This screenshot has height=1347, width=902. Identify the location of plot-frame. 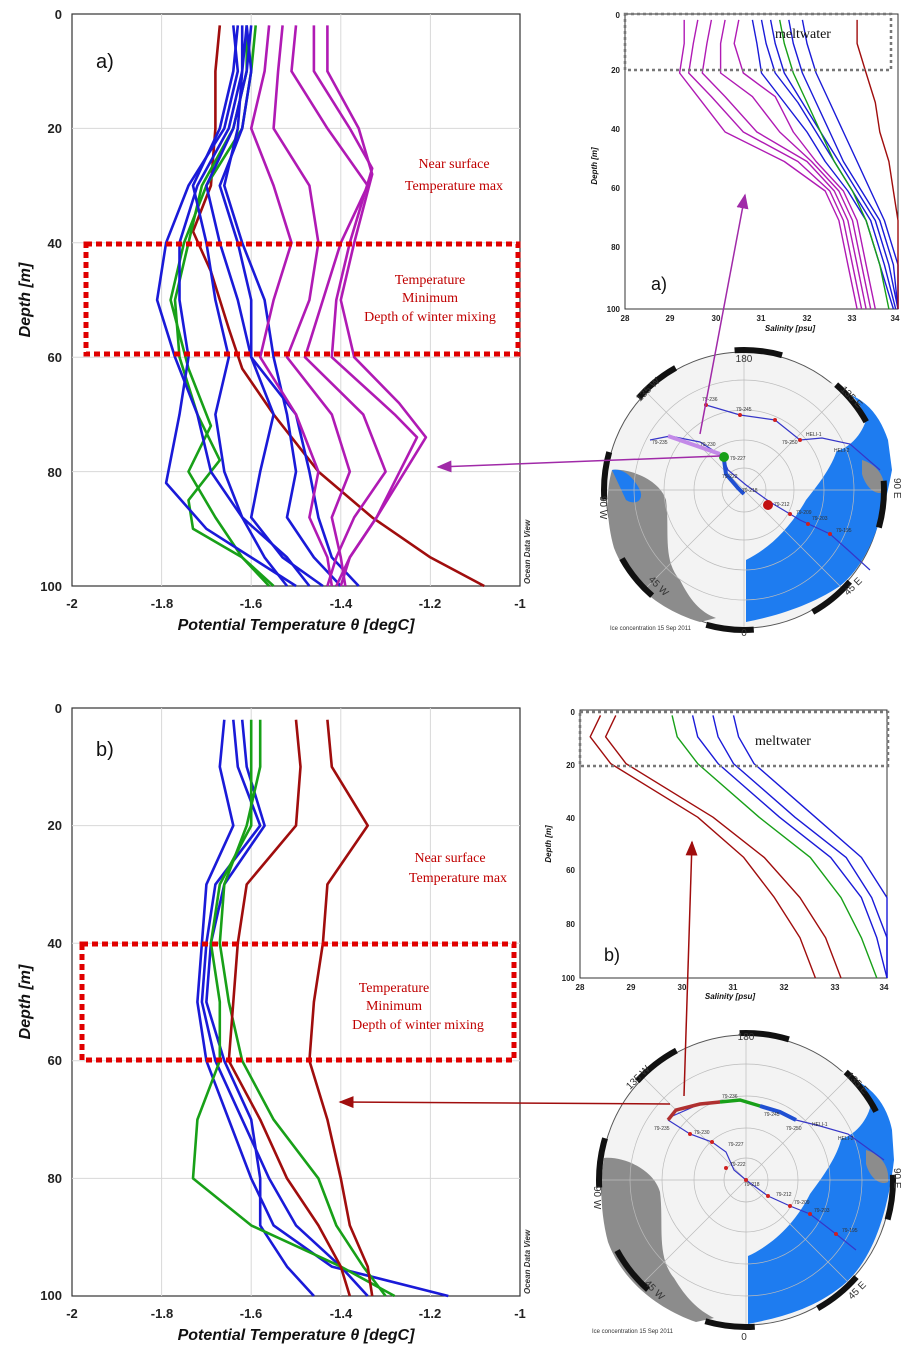
(761, 161).